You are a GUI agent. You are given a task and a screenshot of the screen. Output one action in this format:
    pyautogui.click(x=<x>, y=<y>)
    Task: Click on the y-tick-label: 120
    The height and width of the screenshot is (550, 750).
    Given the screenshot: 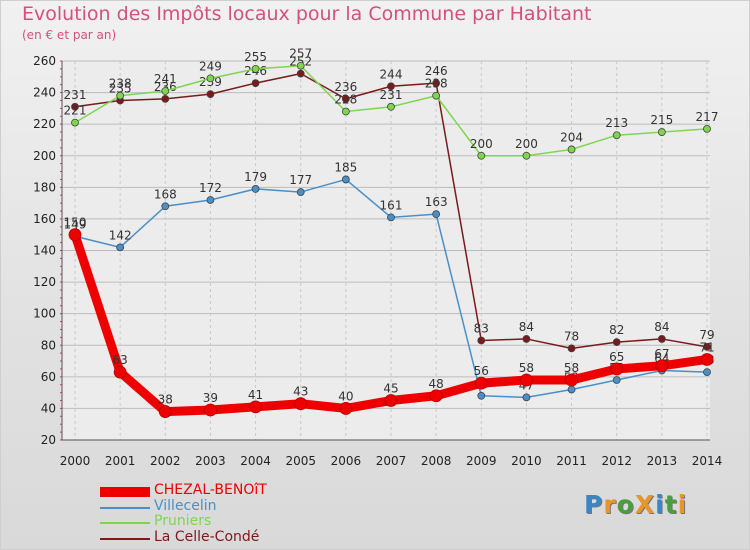 What is the action you would take?
    pyautogui.click(x=44, y=282)
    